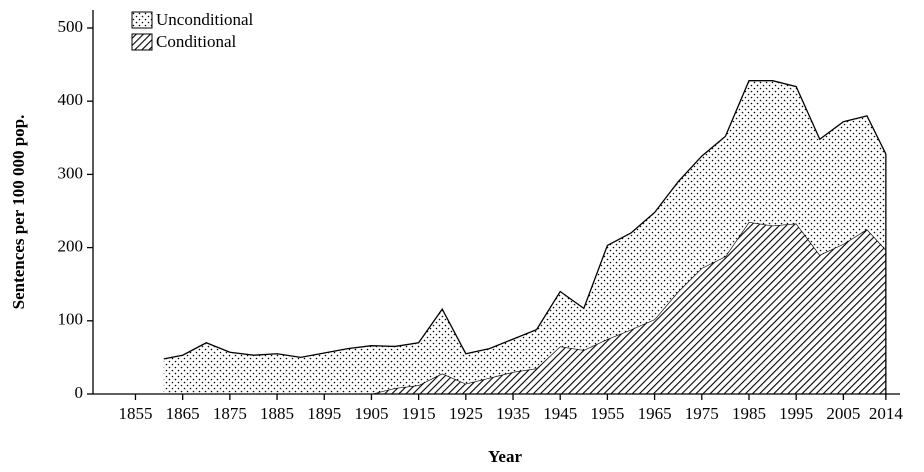 The image size is (924, 472). I want to click on x-tick-label: 1955, so click(607, 413).